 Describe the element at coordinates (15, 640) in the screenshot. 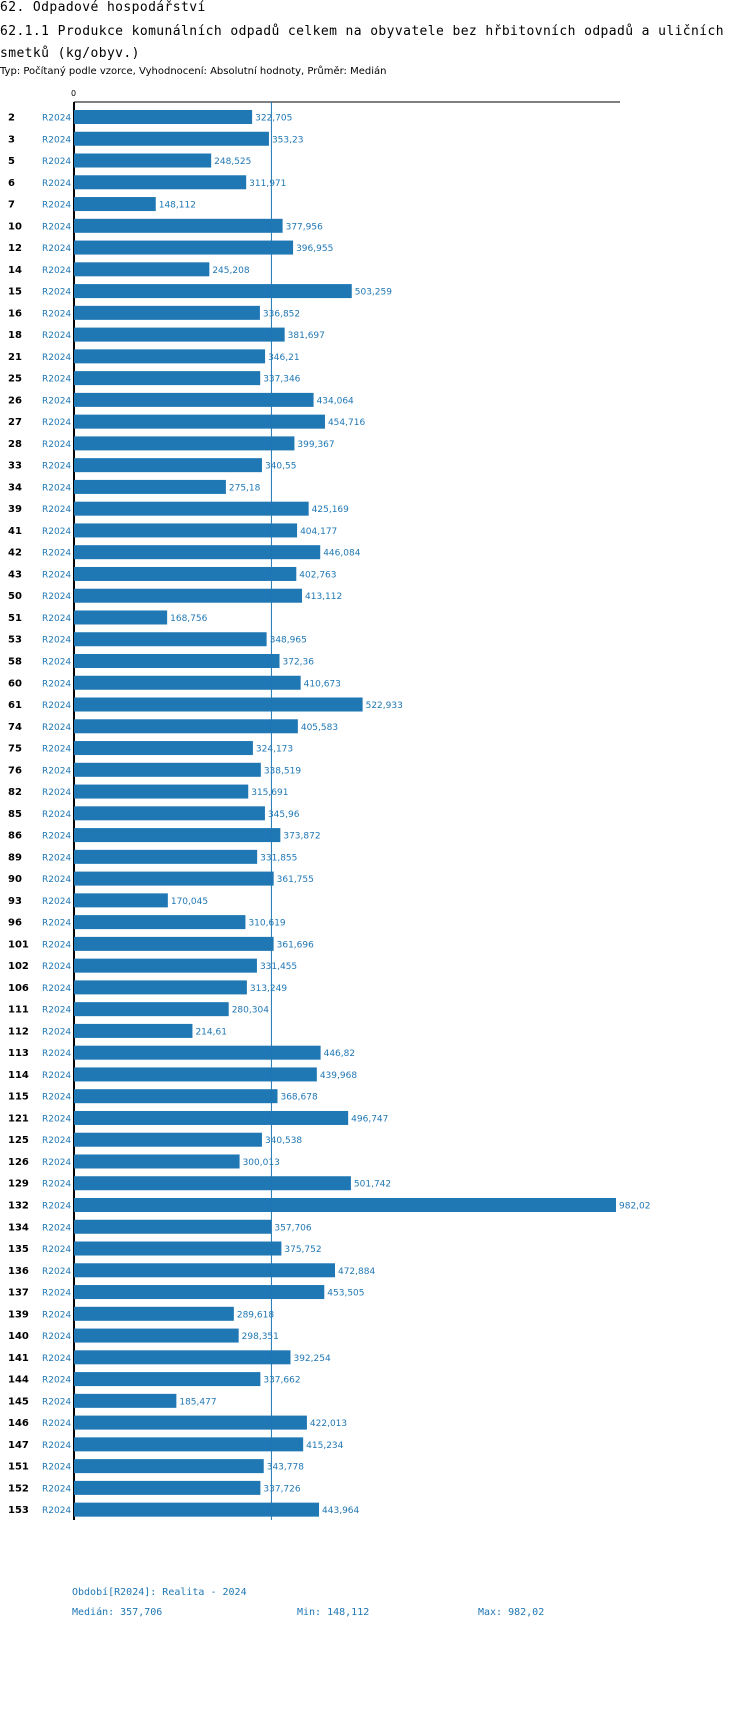

I see `category-label: 53` at that location.